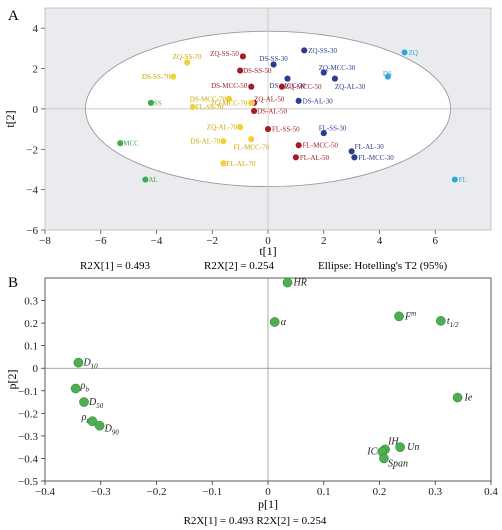 This screenshot has width=502, height=530. Describe the element at coordinates (239, 266) in the screenshot. I see `r2x2-label: R2X[2] = 0.254` at that location.